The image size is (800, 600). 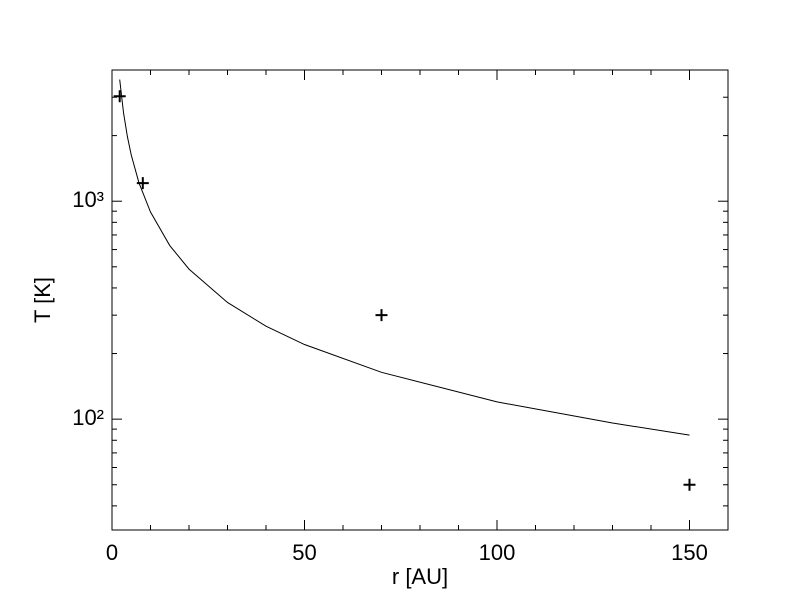 I want to click on x-tick-label: 100, so click(x=497, y=552).